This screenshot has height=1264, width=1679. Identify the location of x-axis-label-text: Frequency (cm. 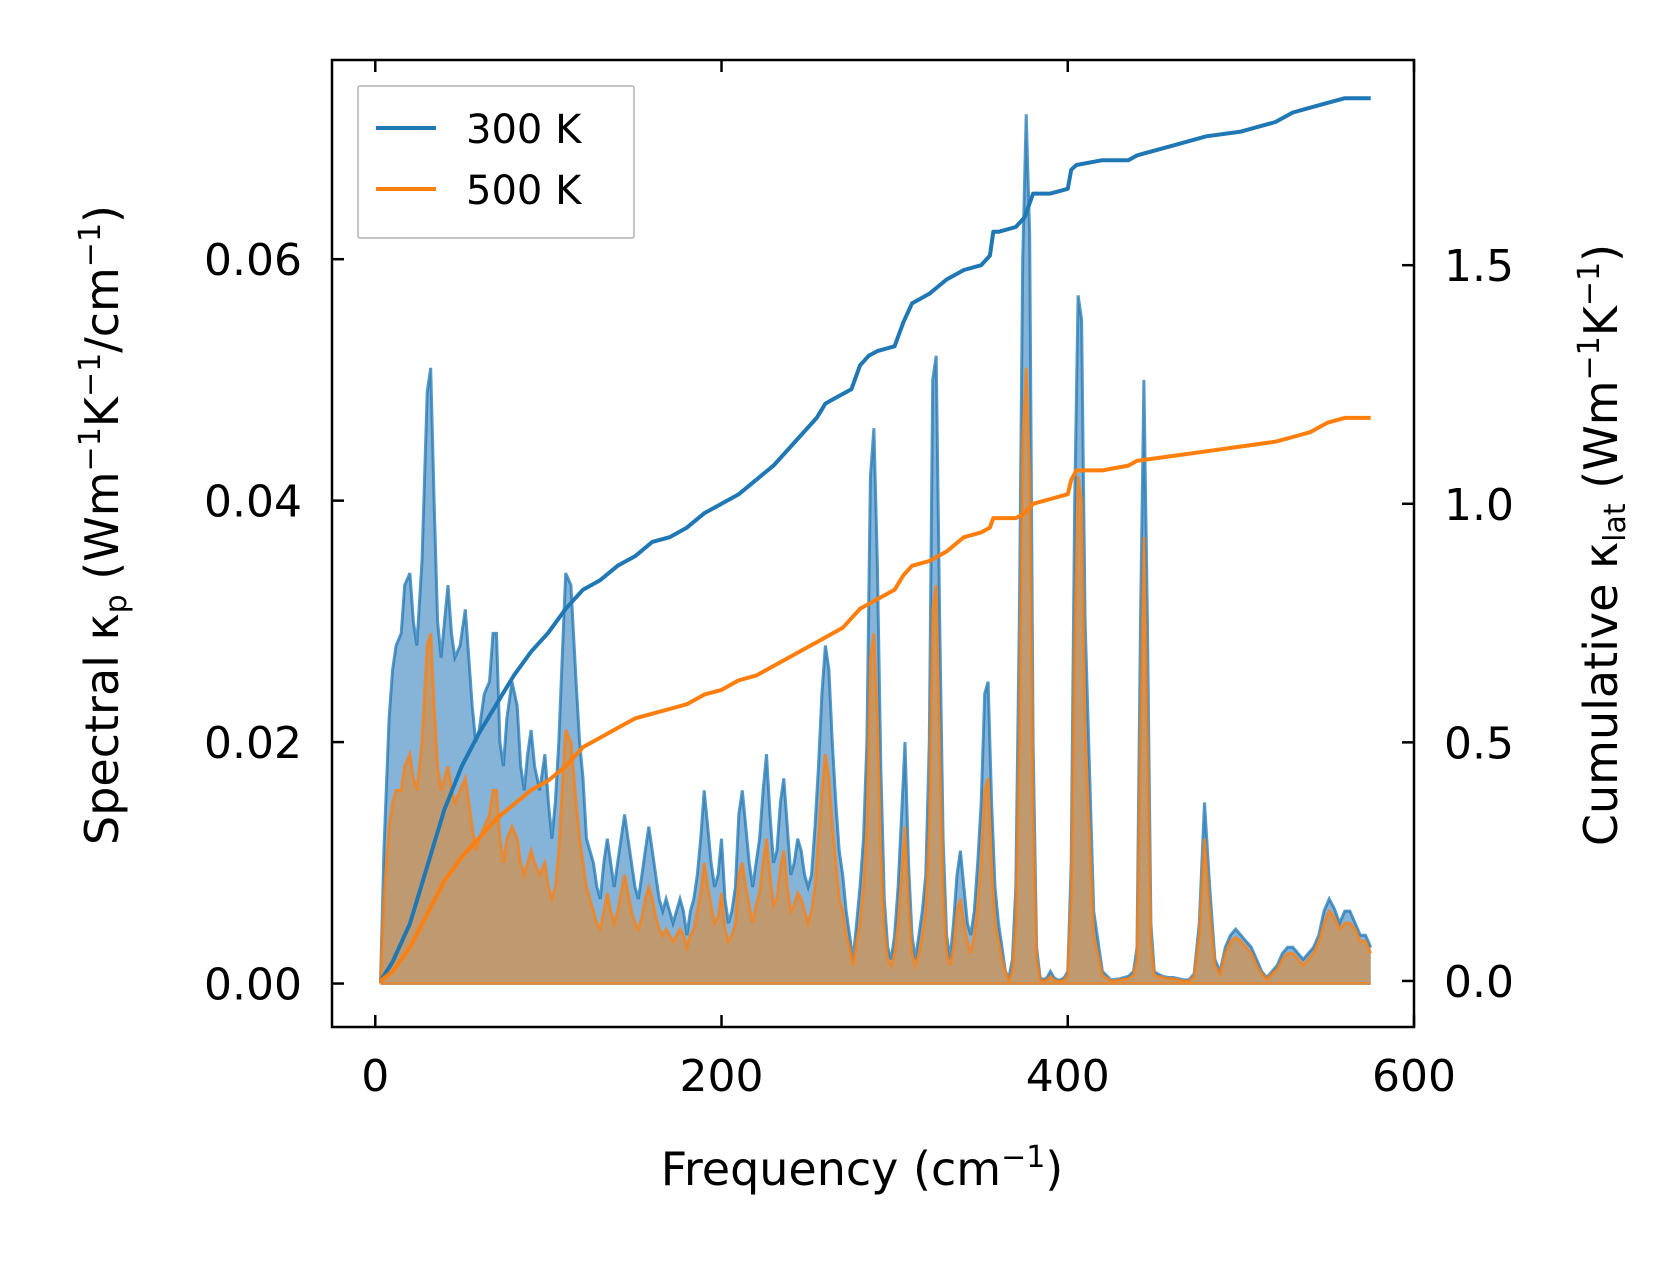
(831, 1169).